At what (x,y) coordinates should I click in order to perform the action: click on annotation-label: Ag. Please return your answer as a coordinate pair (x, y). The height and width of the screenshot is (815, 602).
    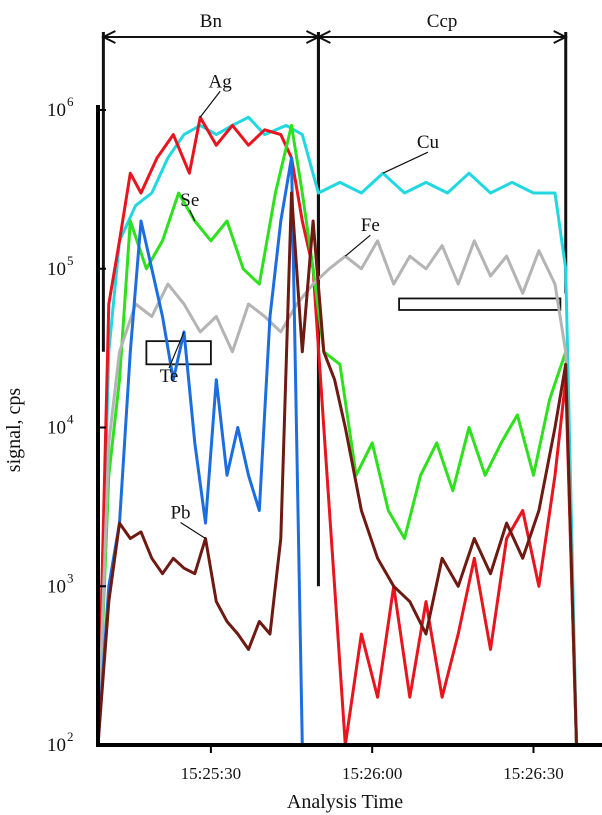
    Looking at the image, I should click on (221, 81).